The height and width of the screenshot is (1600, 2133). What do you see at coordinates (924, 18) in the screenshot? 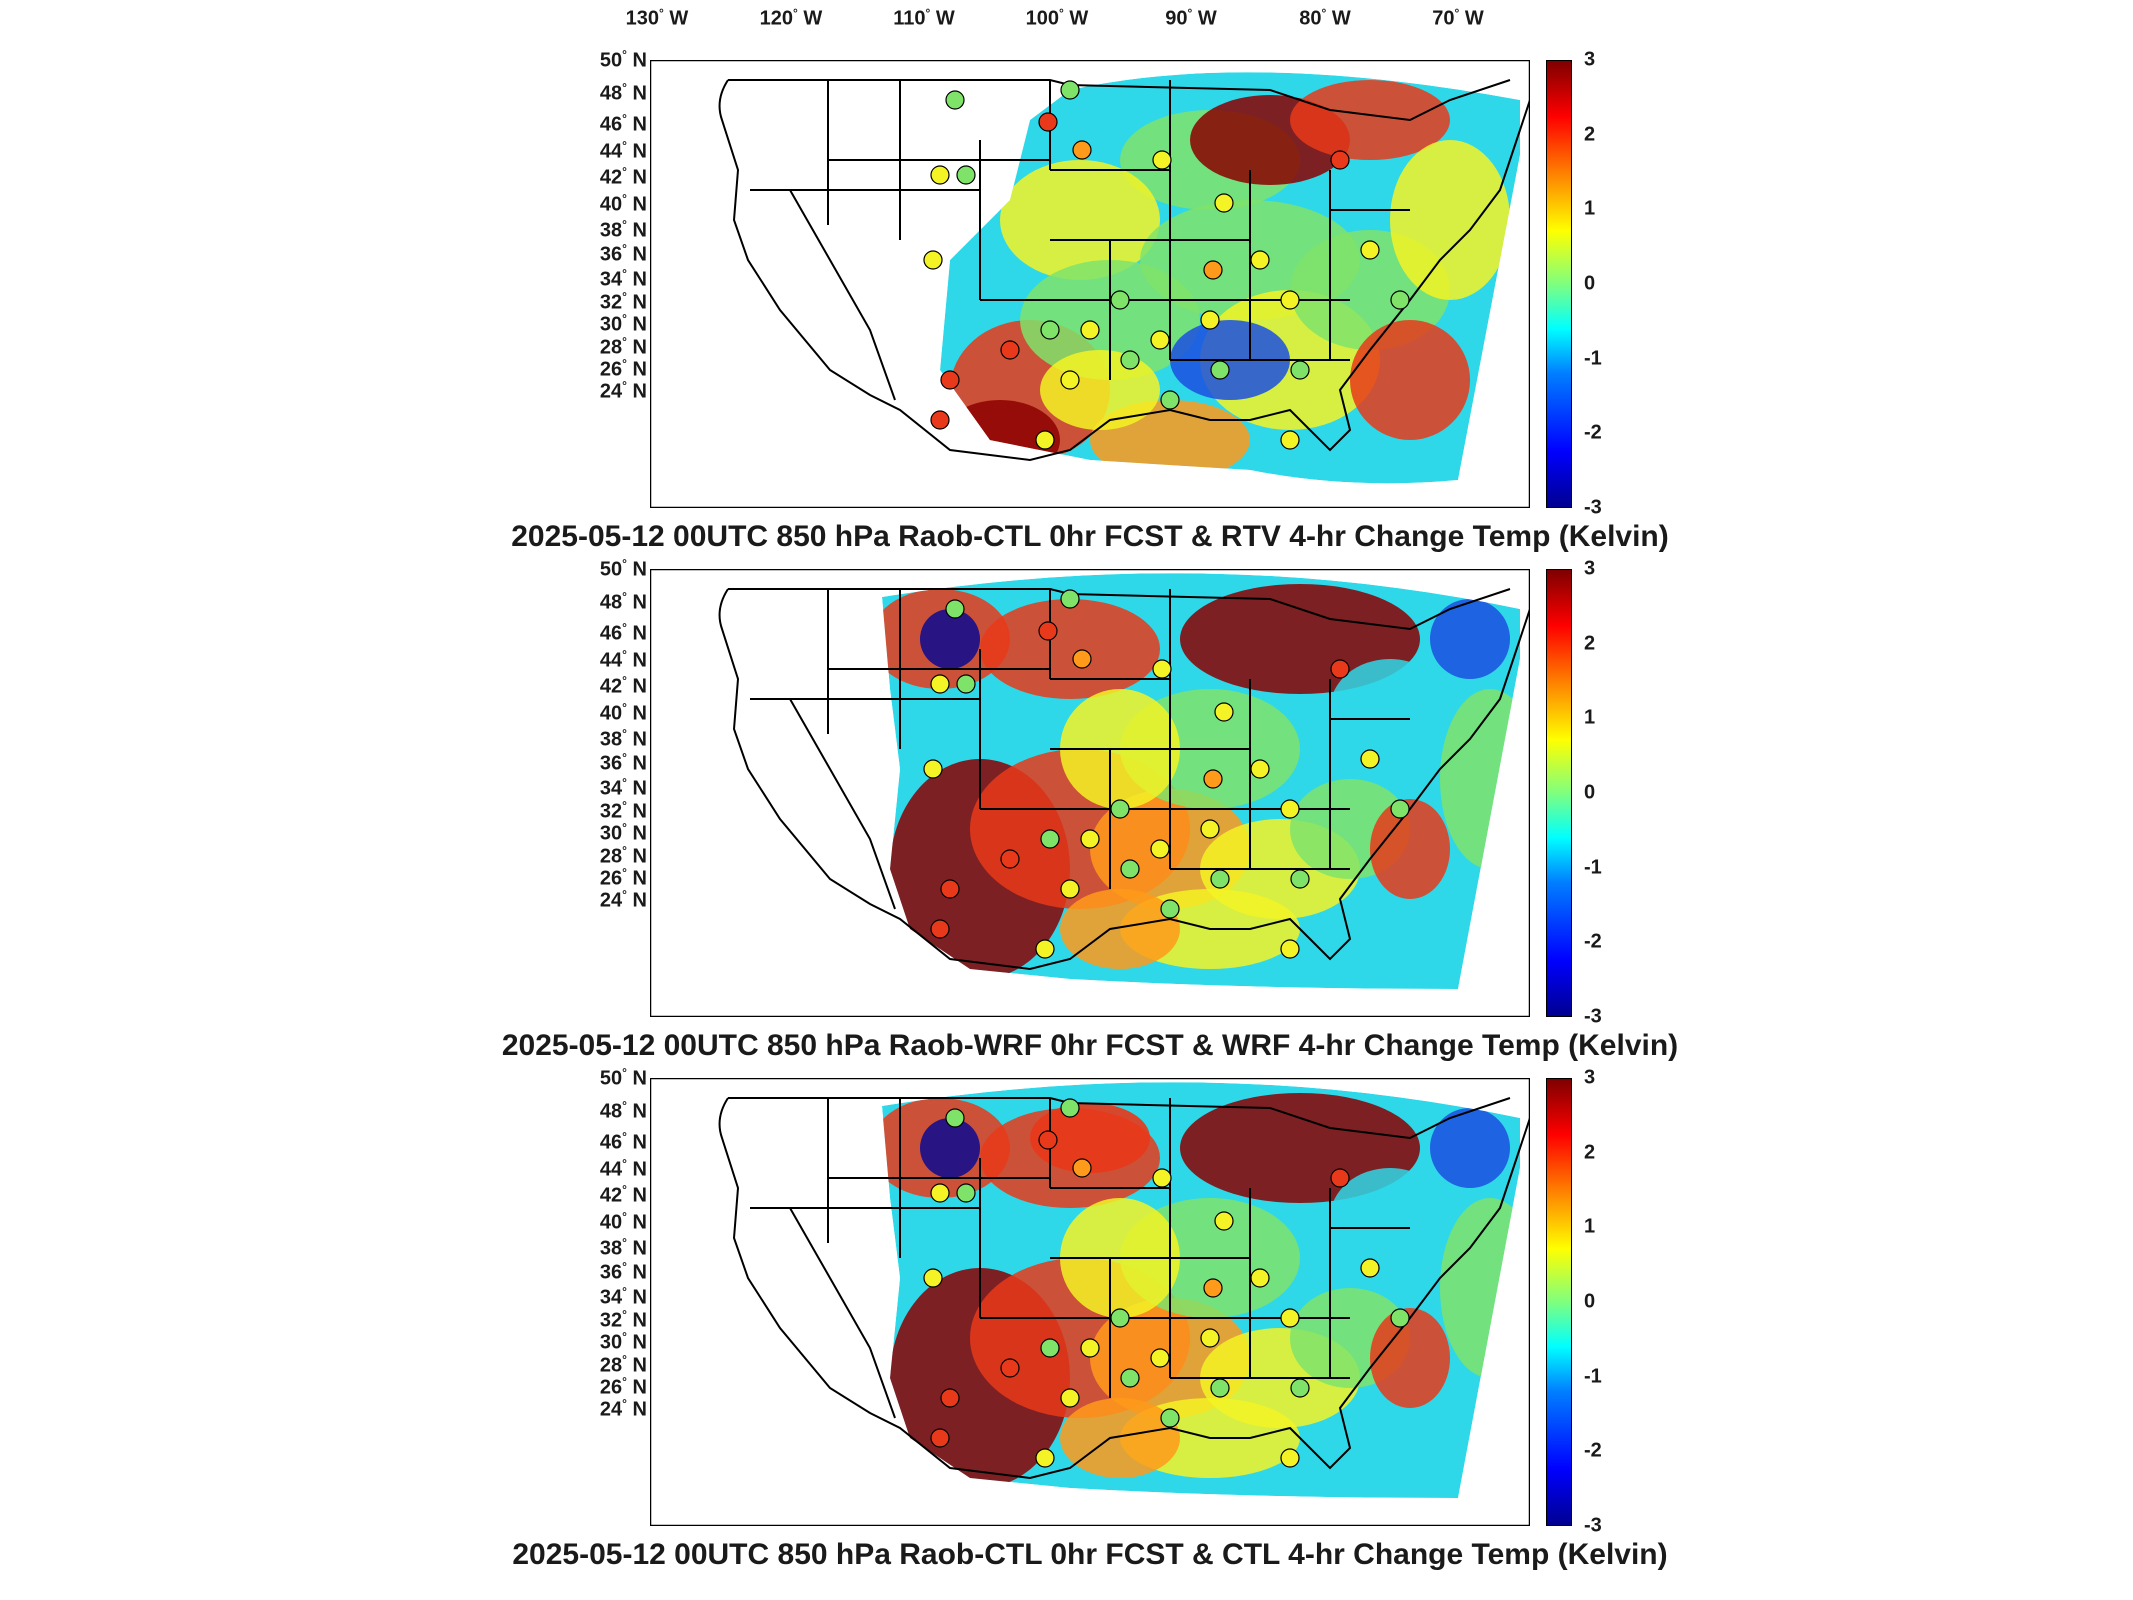
I see `lon-label: 110° W` at bounding box center [924, 18].